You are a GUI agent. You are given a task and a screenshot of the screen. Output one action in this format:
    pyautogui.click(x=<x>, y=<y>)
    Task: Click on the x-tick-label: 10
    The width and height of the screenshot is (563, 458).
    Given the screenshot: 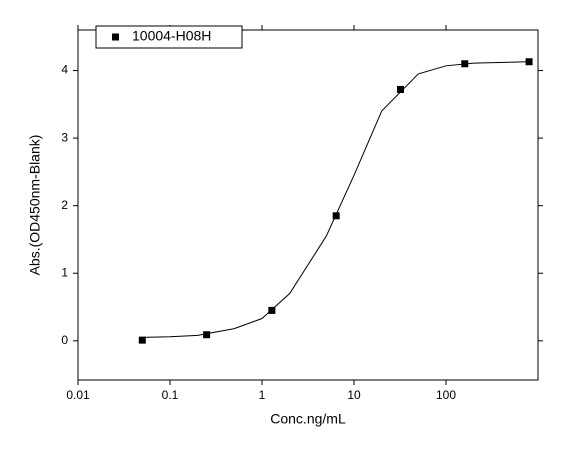 What is the action you would take?
    pyautogui.click(x=354, y=395)
    